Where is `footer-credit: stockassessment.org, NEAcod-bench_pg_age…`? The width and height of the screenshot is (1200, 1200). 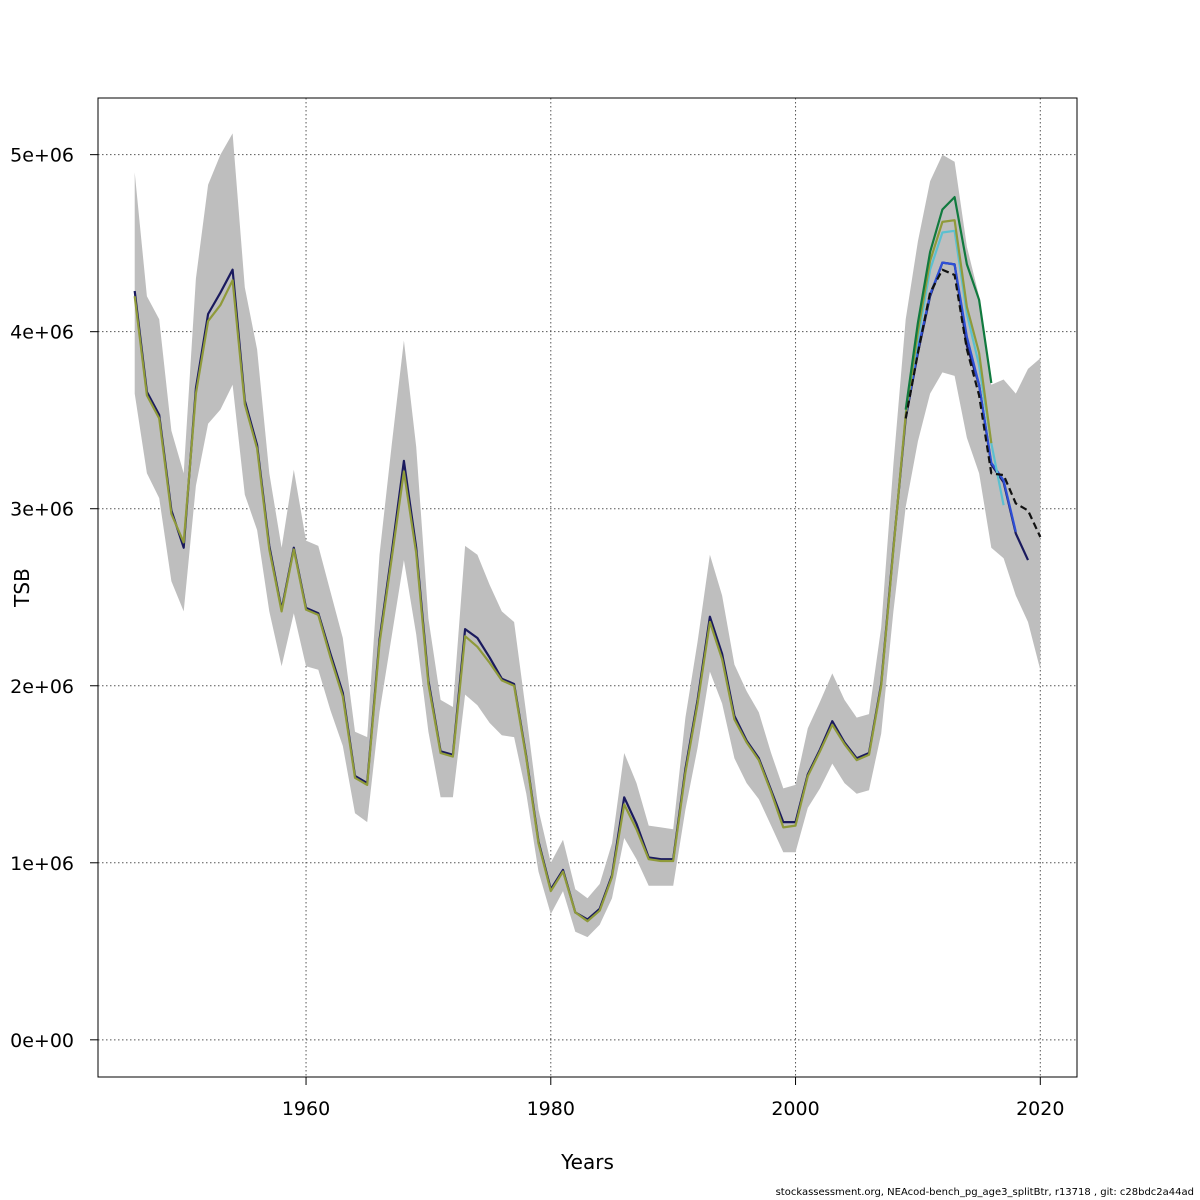
footer-credit: stockassessment.org, NEAcod-bench_pg_age… is located at coordinates (984, 1192).